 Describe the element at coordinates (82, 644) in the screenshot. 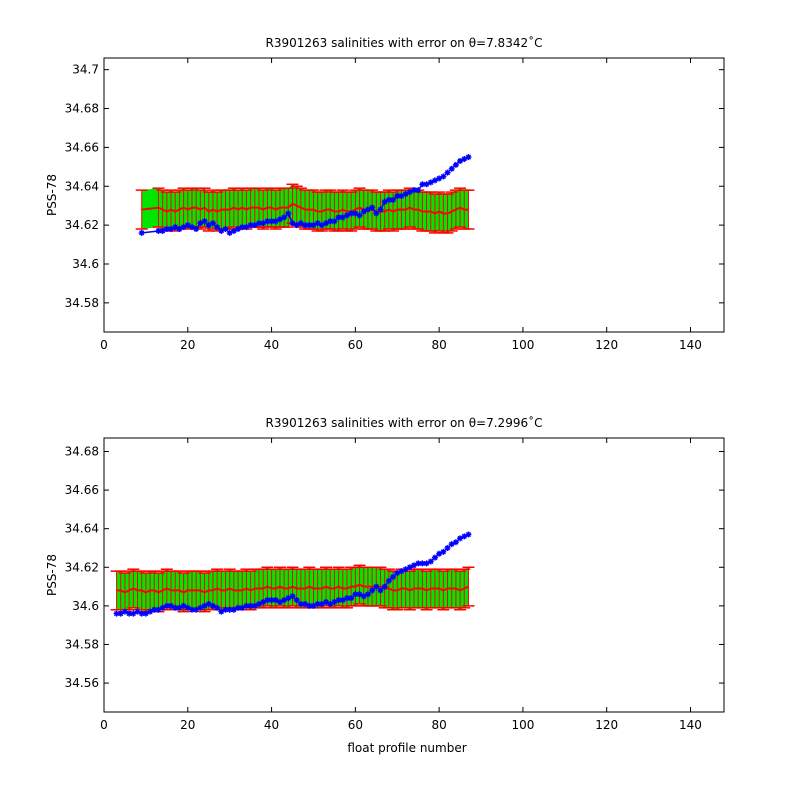

I see `y-tick-label: 34.58` at that location.